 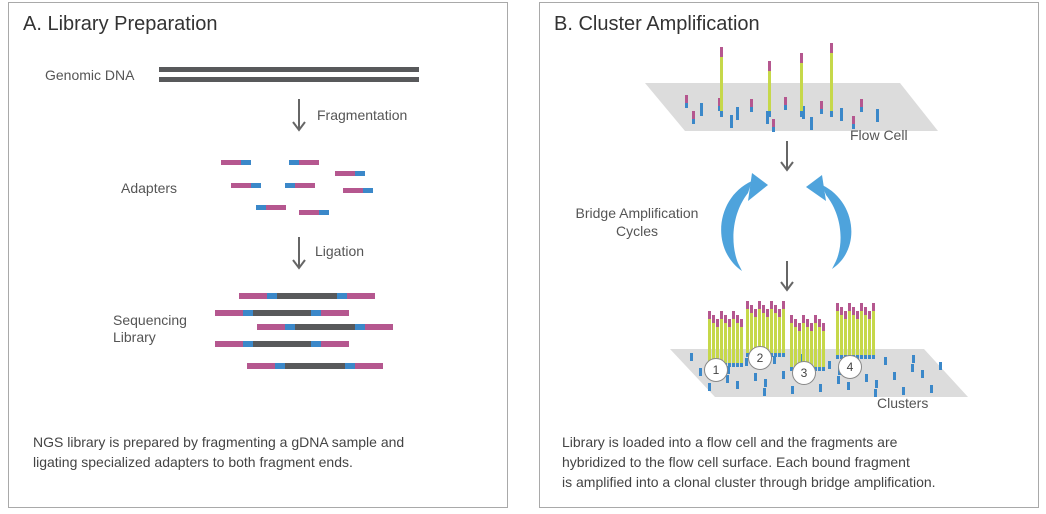 I want to click on bridge-amplification-label-line-2: Cycles, so click(x=636, y=231).